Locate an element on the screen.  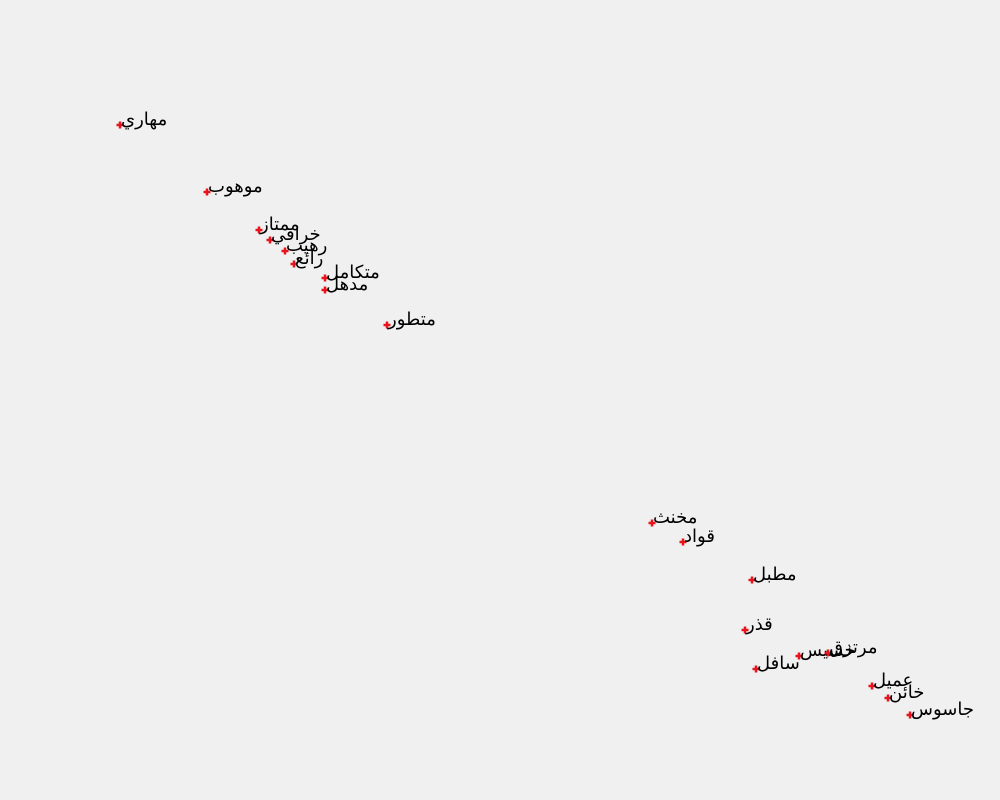
scatter-point: مهاري is located at coordinates (141, 119).